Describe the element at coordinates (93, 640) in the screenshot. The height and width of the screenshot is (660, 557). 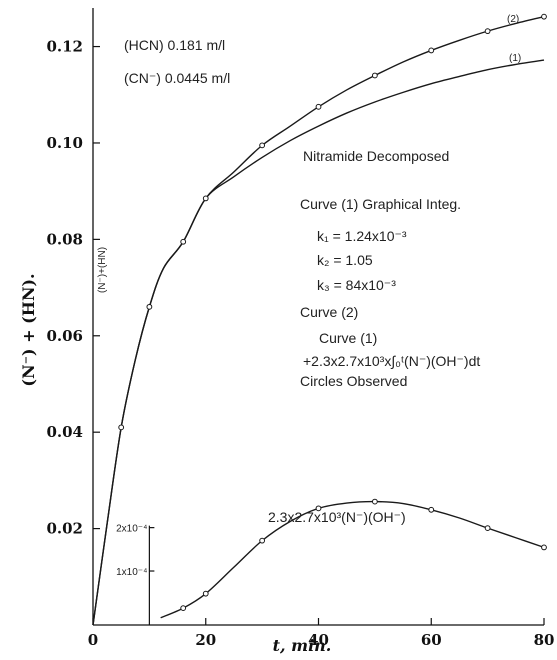
I see `x-tick-label: 0` at that location.